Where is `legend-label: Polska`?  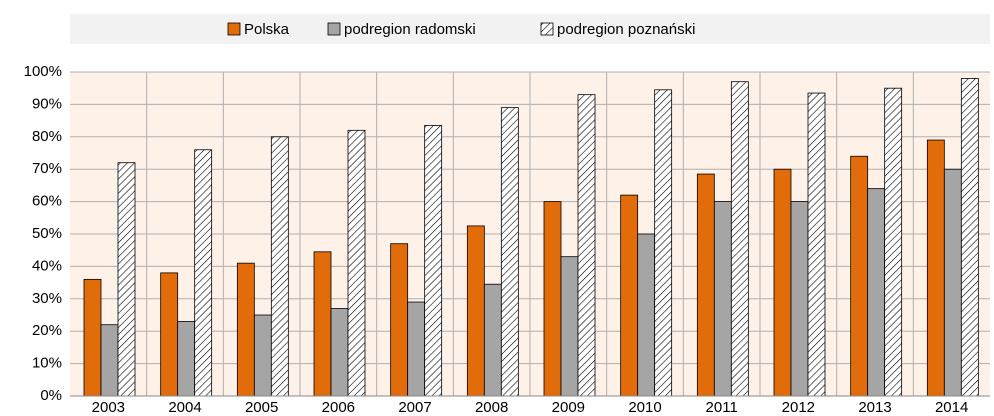 legend-label: Polska is located at coordinates (267, 29).